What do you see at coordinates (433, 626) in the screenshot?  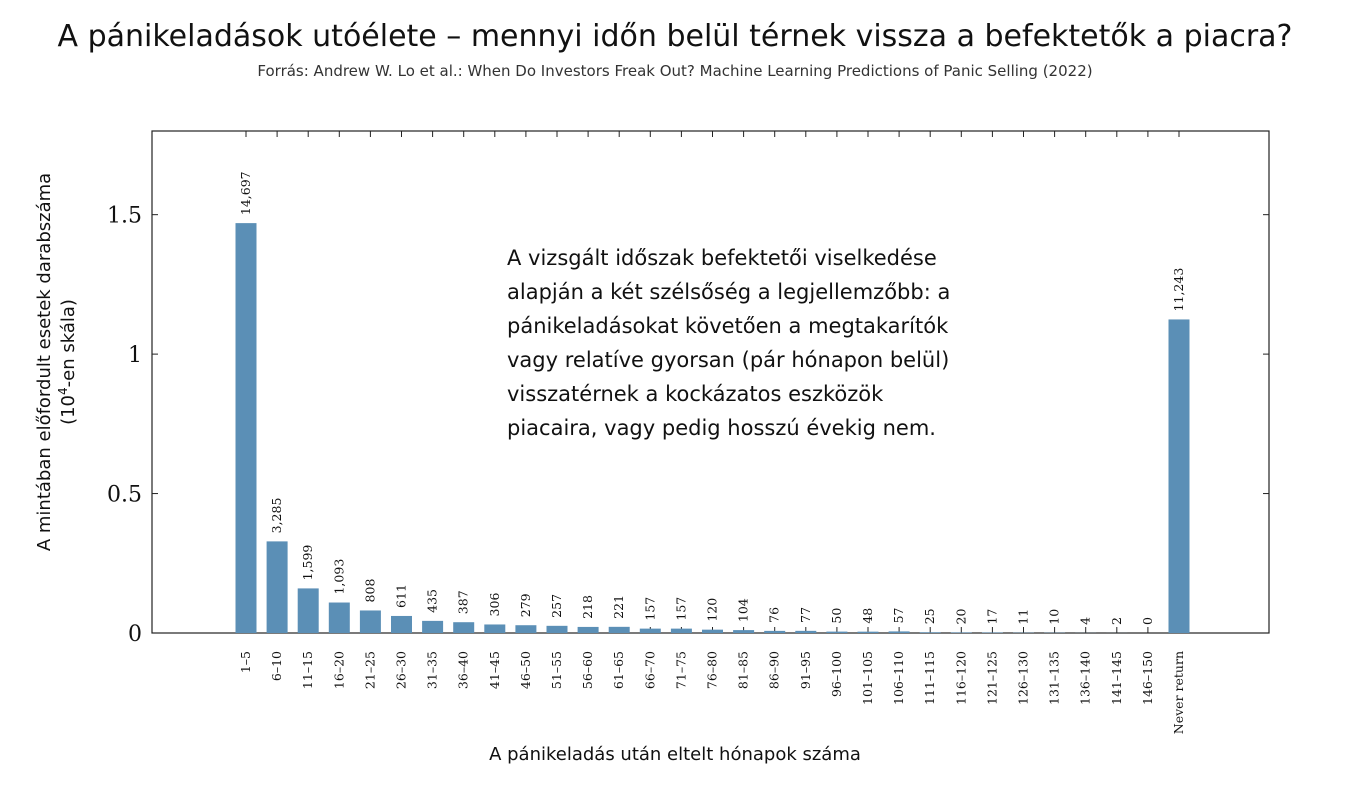 I see `bar-31–35` at bounding box center [433, 626].